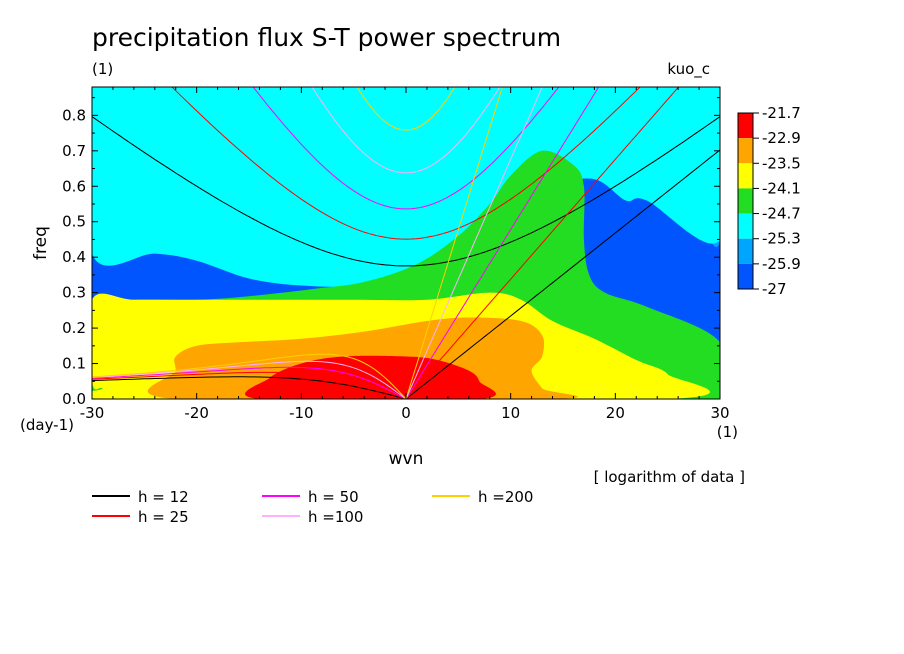 The width and height of the screenshot is (904, 654). What do you see at coordinates (249, 387) in the screenshot?
I see `curve-h12-rossby` at bounding box center [249, 387].